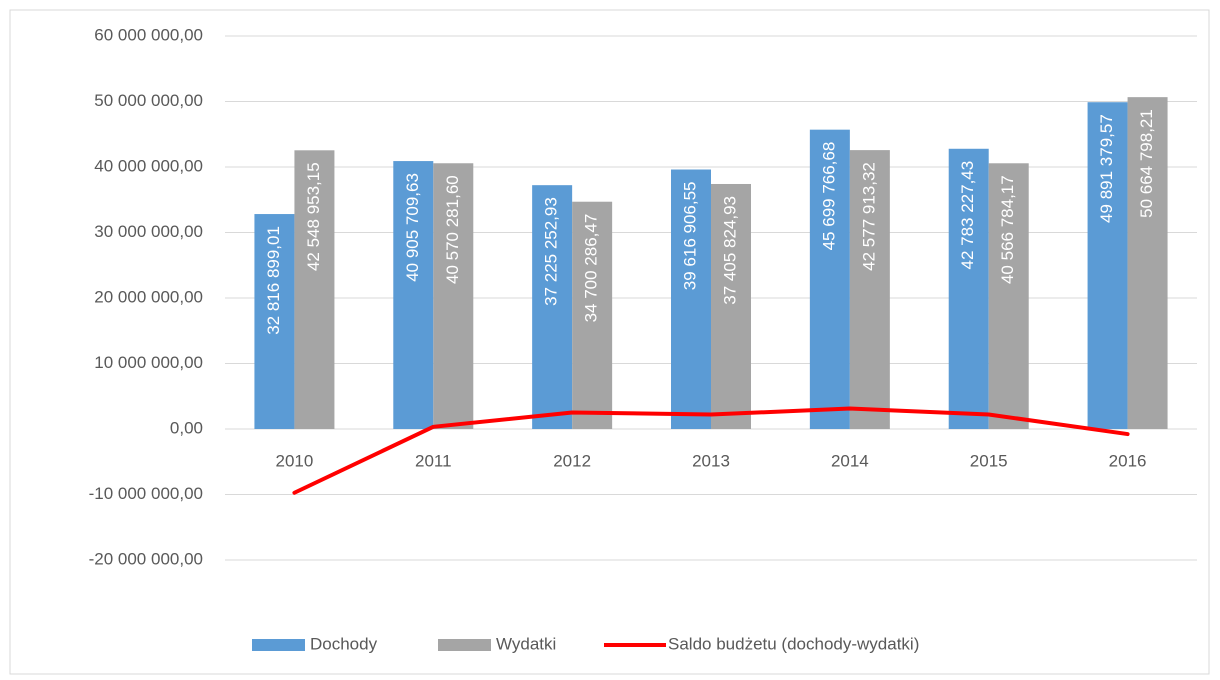 The image size is (1220, 680). What do you see at coordinates (148, 296) in the screenshot?
I see `y-tick-label: 20 000 000,00` at bounding box center [148, 296].